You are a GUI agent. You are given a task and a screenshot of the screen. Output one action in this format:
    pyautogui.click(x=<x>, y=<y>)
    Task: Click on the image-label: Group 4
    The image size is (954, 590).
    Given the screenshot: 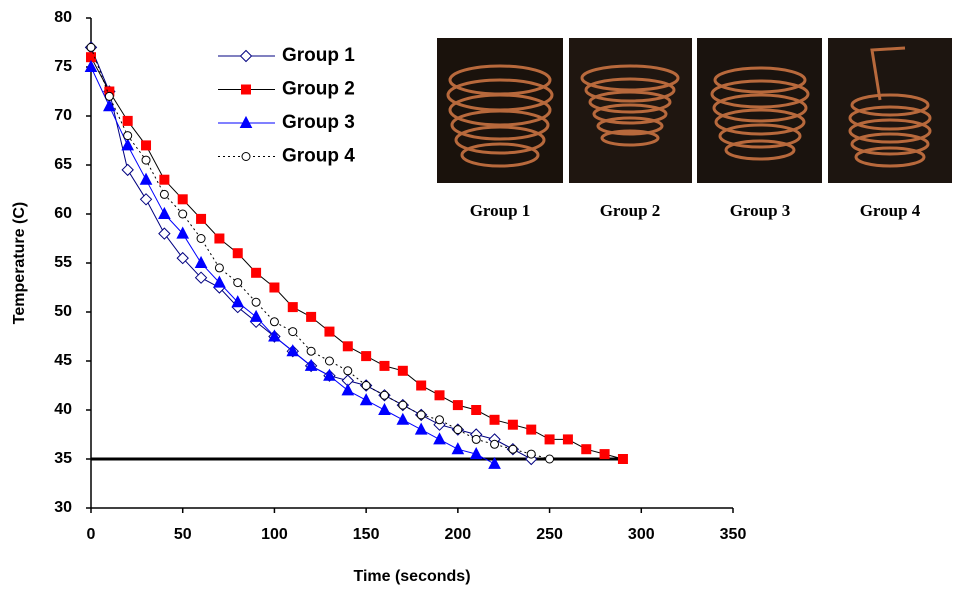 What is the action you would take?
    pyautogui.click(x=890, y=210)
    